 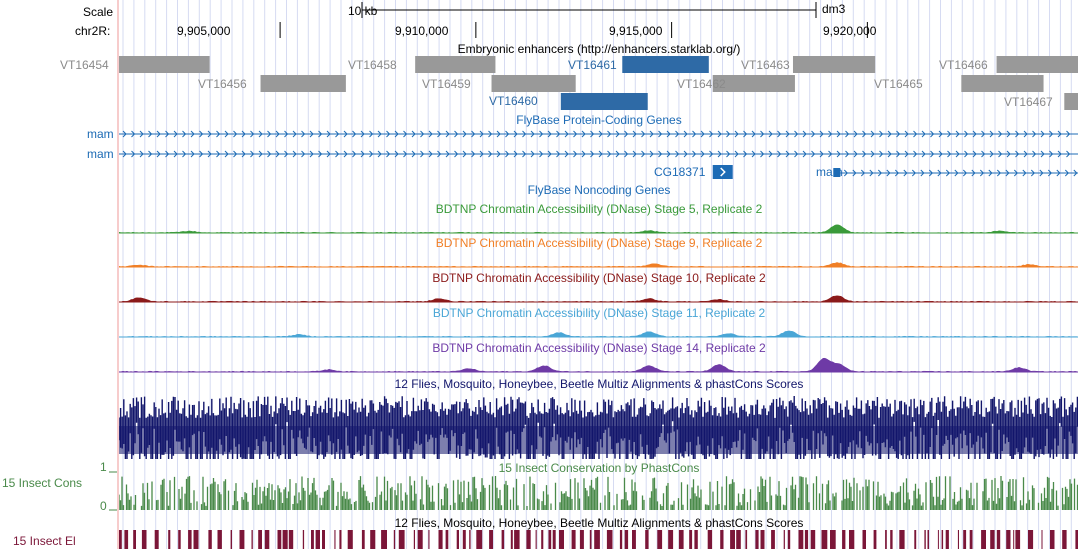 What do you see at coordinates (1002, 83) in the screenshot?
I see `enhancer-vt16465` at bounding box center [1002, 83].